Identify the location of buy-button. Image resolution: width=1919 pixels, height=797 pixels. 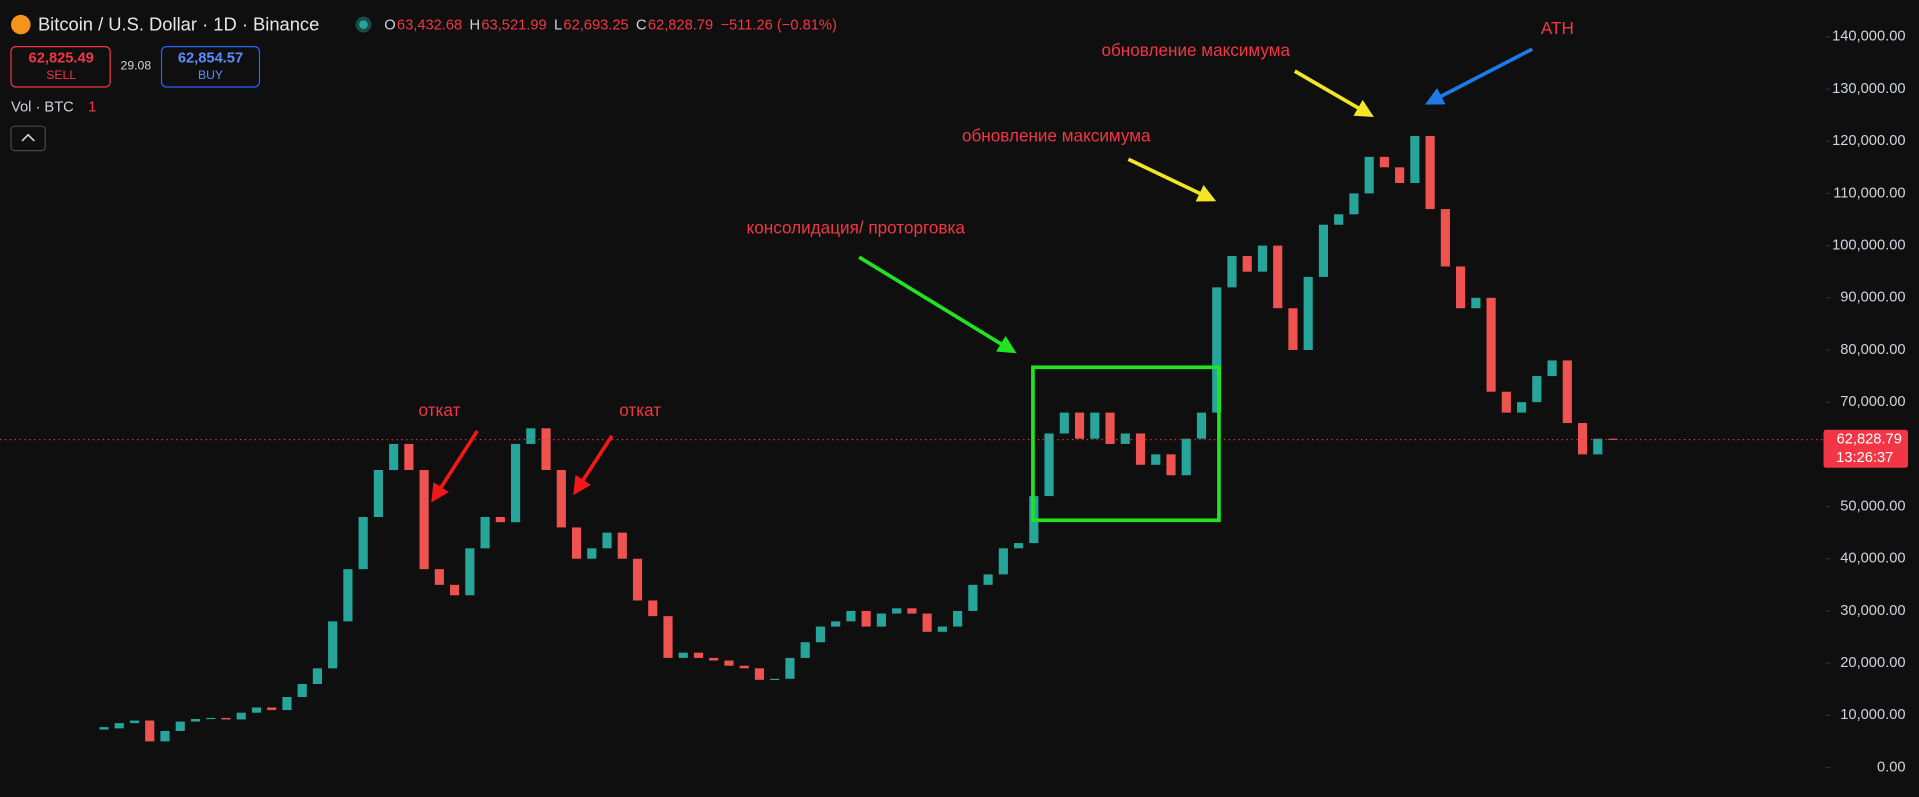
(210, 67).